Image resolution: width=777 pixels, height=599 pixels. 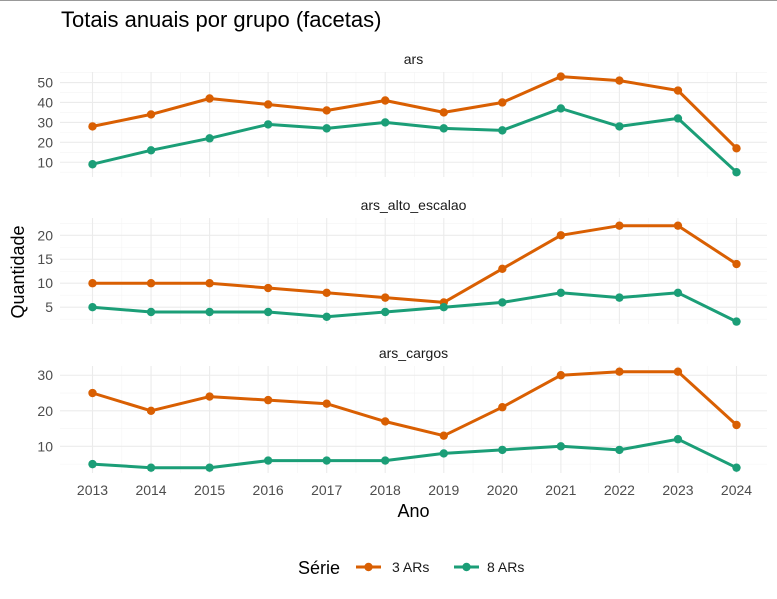 What do you see at coordinates (18, 271) in the screenshot?
I see `y-axis-title: Quantidade` at bounding box center [18, 271].